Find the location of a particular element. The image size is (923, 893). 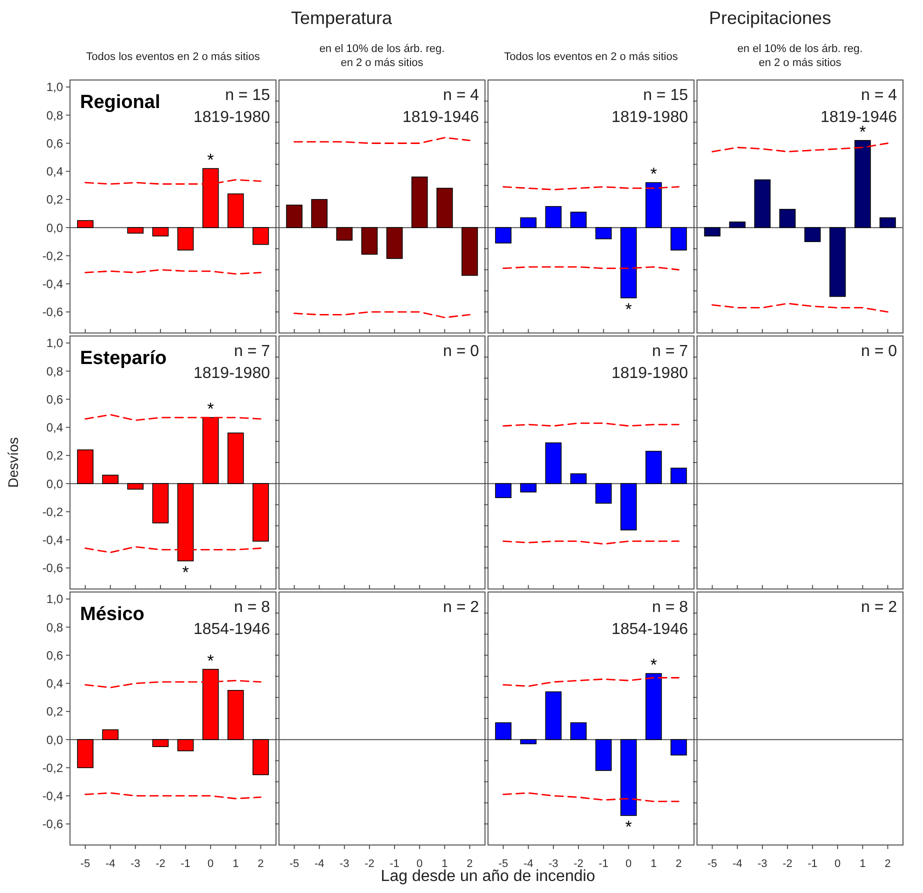

text: Esteparío is located at coordinates (123, 358).